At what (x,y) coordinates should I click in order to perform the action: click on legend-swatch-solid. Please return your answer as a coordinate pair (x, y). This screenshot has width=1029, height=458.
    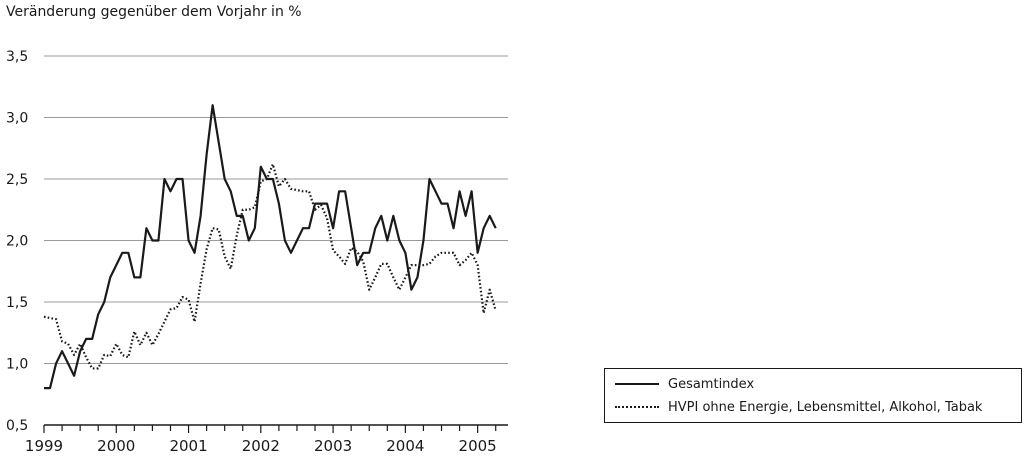
    Looking at the image, I should click on (637, 384).